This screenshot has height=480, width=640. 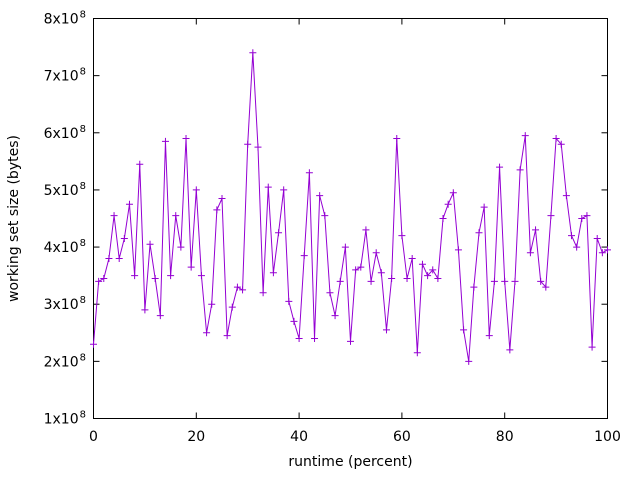 I want to click on y-tick-label: 3x10⁸, so click(x=65, y=304).